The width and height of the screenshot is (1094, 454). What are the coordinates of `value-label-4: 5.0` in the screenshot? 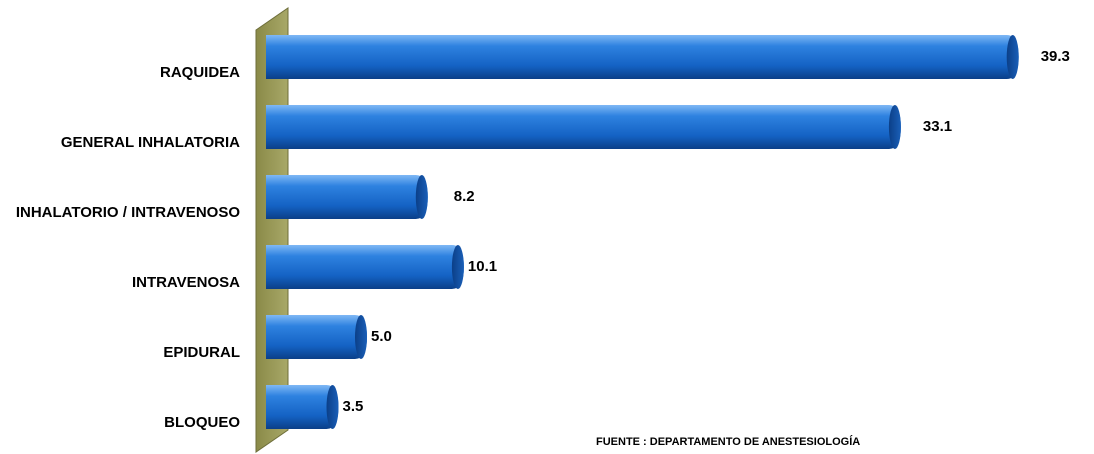 It's located at (381, 336).